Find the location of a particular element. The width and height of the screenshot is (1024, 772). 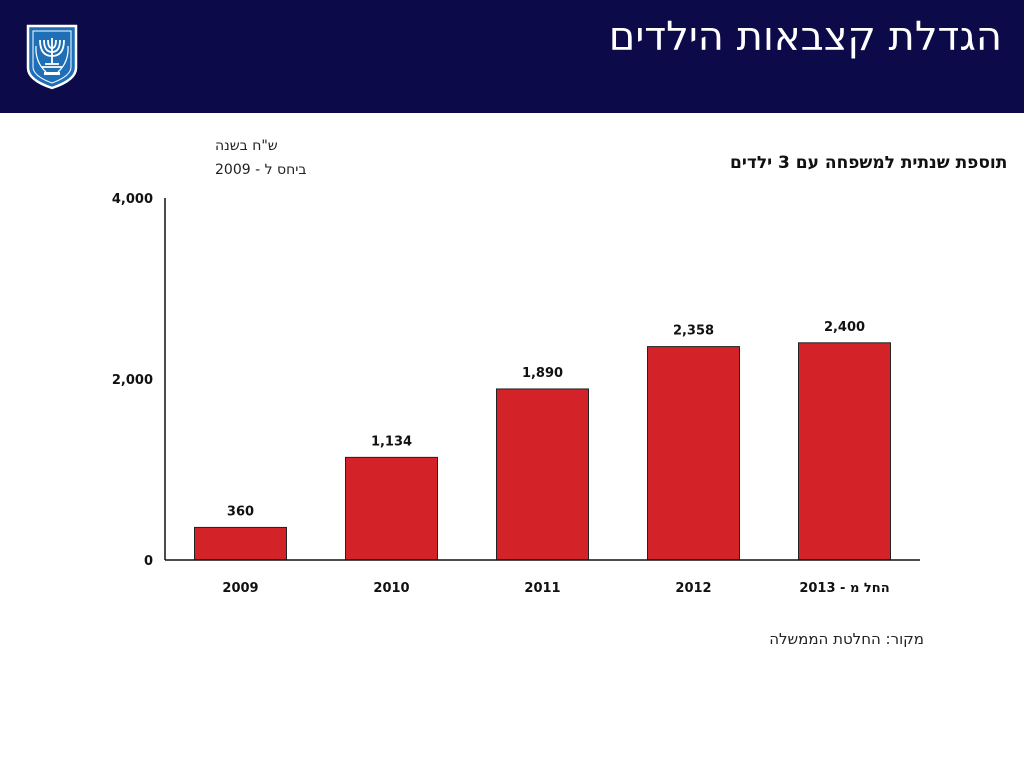

bar-value-label: 360 is located at coordinates (240, 511).